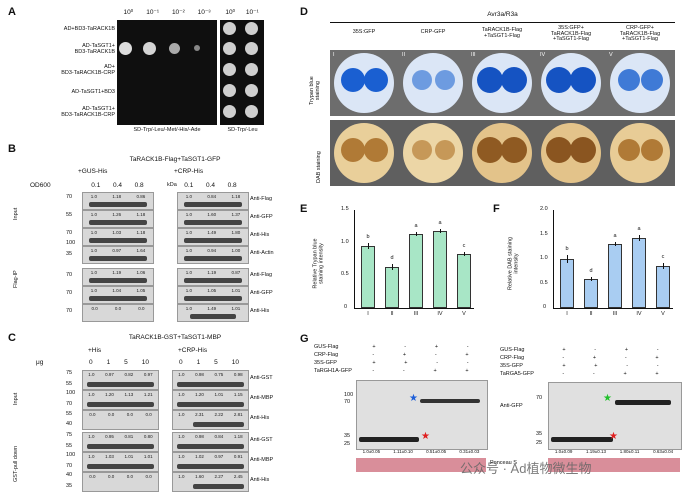 This screenshot has width=688, height=500. What do you see at coordinates (613, 308) in the screenshot?
I see `f-x-axis` at bounding box center [613, 308].